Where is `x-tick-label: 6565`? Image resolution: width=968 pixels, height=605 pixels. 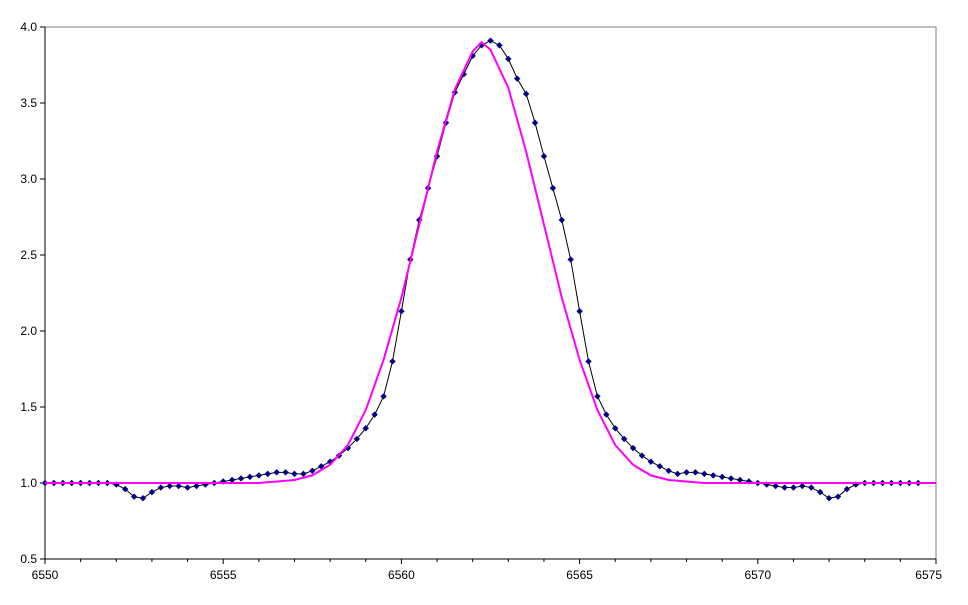 x-tick-label: 6565 is located at coordinates (579, 575).